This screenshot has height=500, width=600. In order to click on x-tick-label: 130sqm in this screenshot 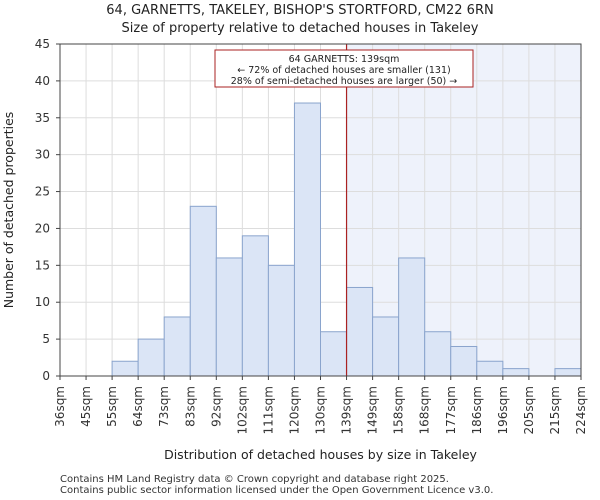, I will do `click(321, 410)`.